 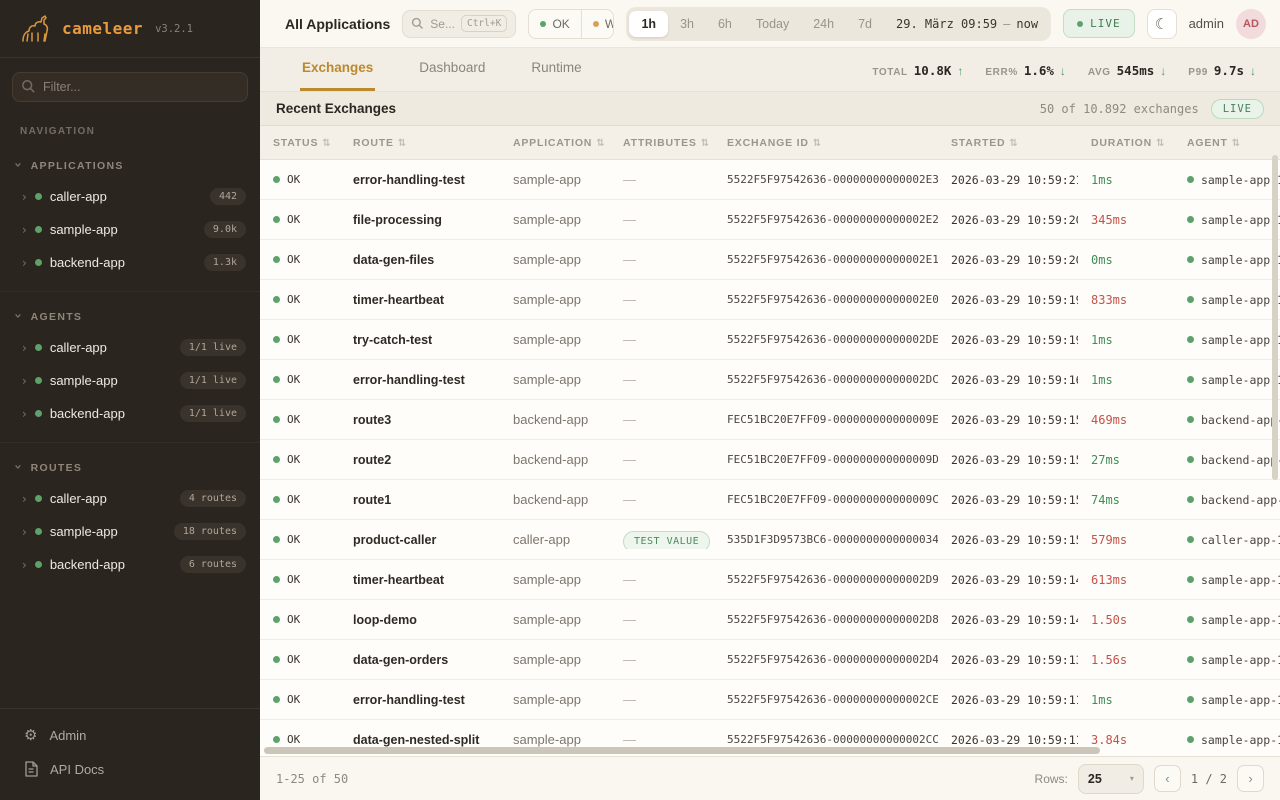 What do you see at coordinates (832, 739) in the screenshot?
I see `exchange-id-cell: 5522F5F97542636-00000000000002CC` at bounding box center [832, 739].